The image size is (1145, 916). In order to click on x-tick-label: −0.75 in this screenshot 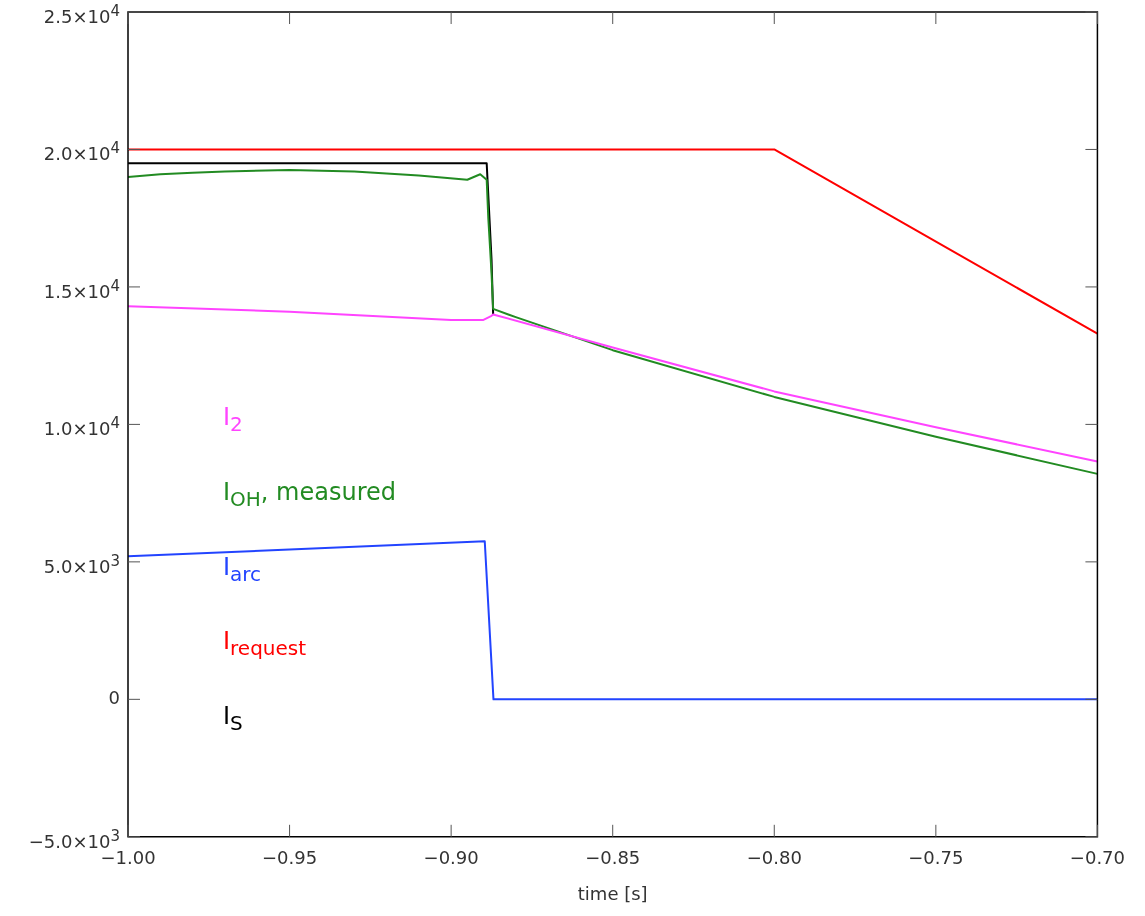, I will do `click(936, 858)`.